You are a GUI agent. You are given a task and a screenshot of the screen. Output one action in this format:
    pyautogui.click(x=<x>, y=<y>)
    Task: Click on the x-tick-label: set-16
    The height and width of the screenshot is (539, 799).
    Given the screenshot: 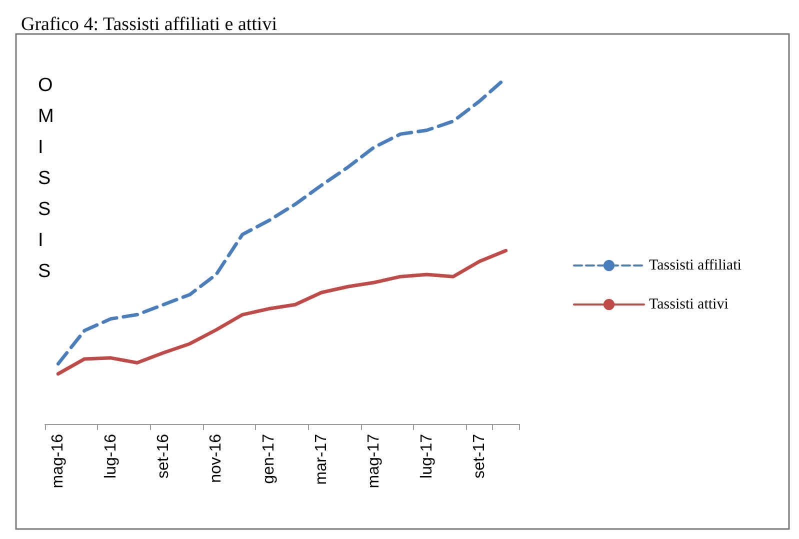 What is the action you would take?
    pyautogui.click(x=163, y=456)
    